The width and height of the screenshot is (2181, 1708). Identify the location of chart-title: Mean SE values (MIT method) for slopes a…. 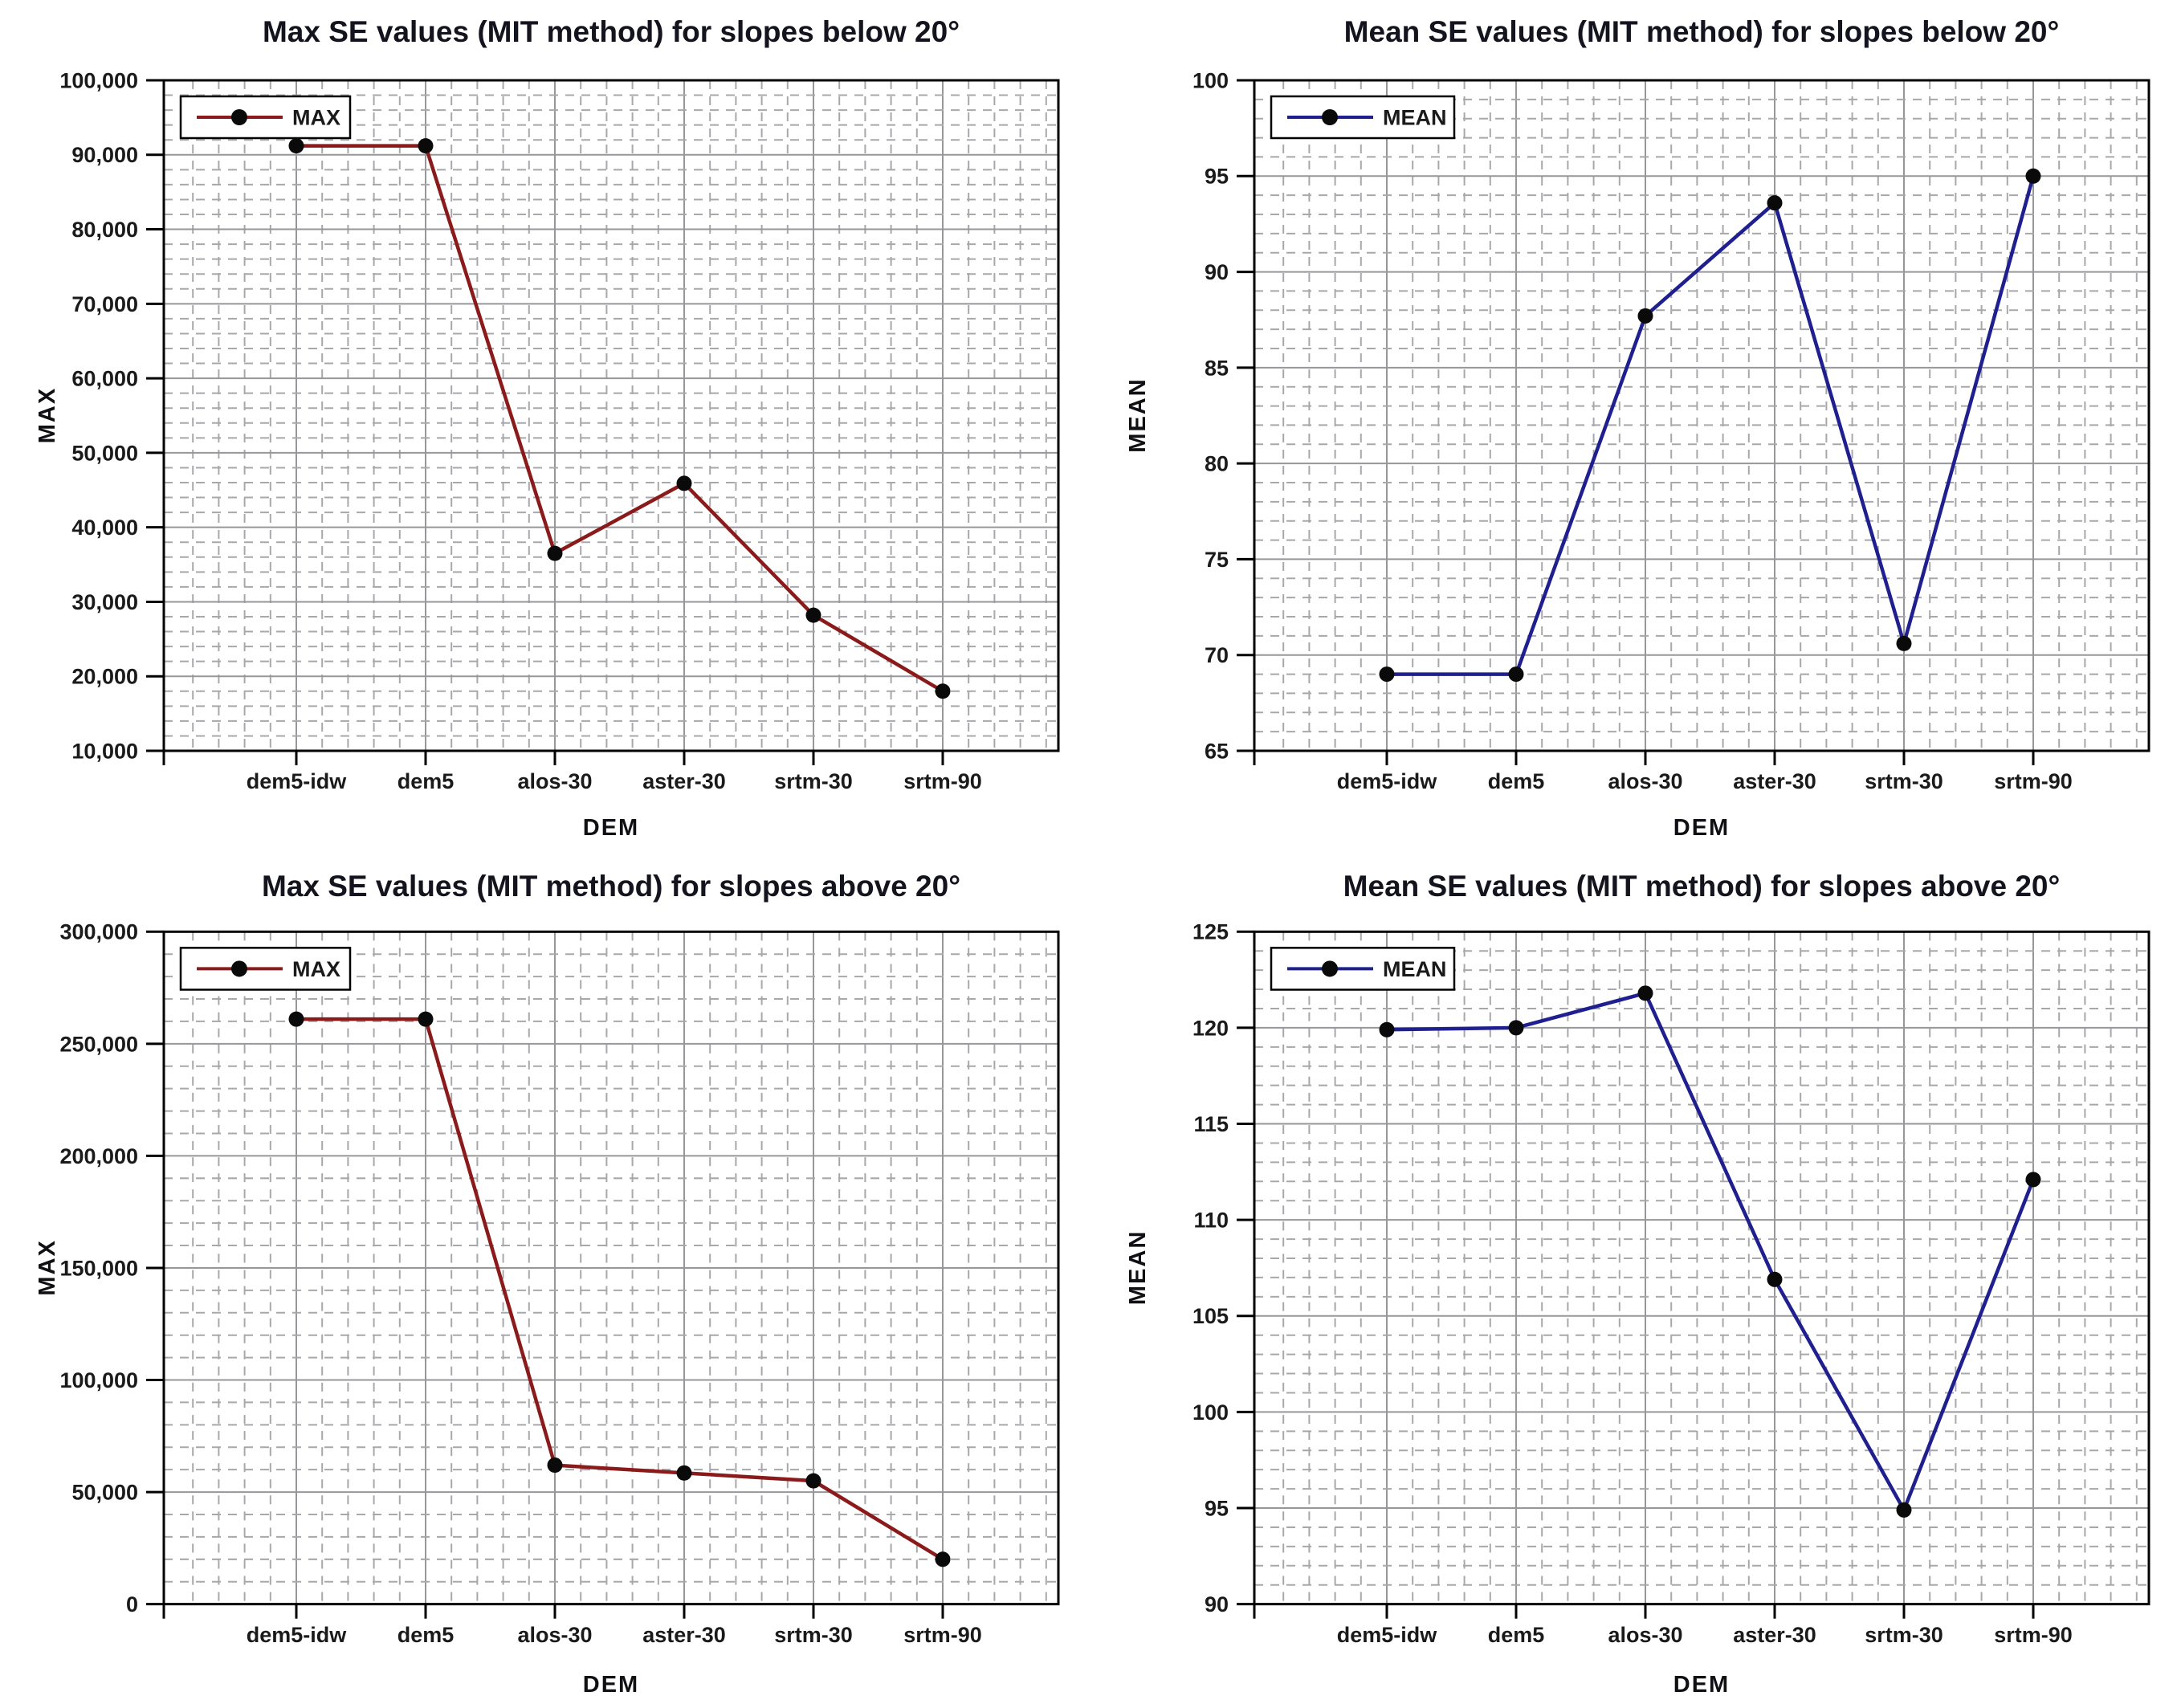
(1702, 886).